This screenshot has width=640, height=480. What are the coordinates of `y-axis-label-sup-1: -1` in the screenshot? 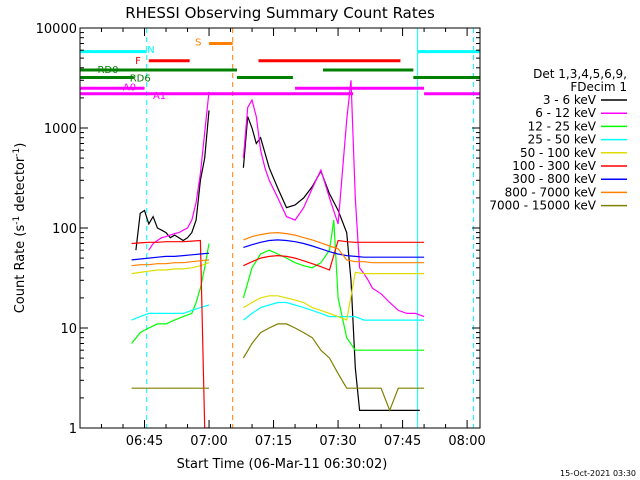 It's located at (17, 220).